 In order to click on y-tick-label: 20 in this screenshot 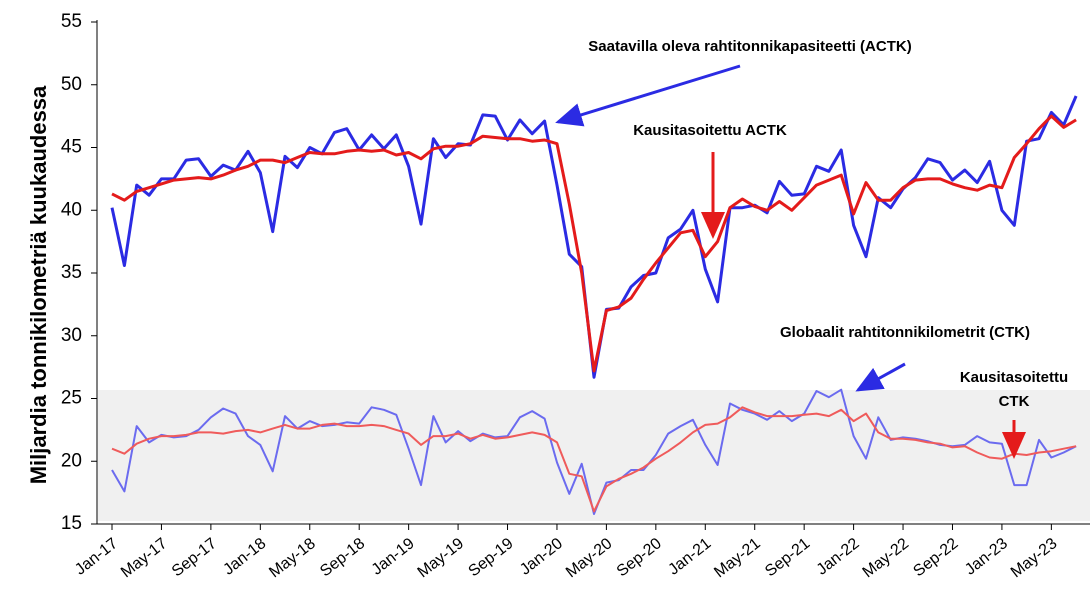, I will do `click(71, 460)`.